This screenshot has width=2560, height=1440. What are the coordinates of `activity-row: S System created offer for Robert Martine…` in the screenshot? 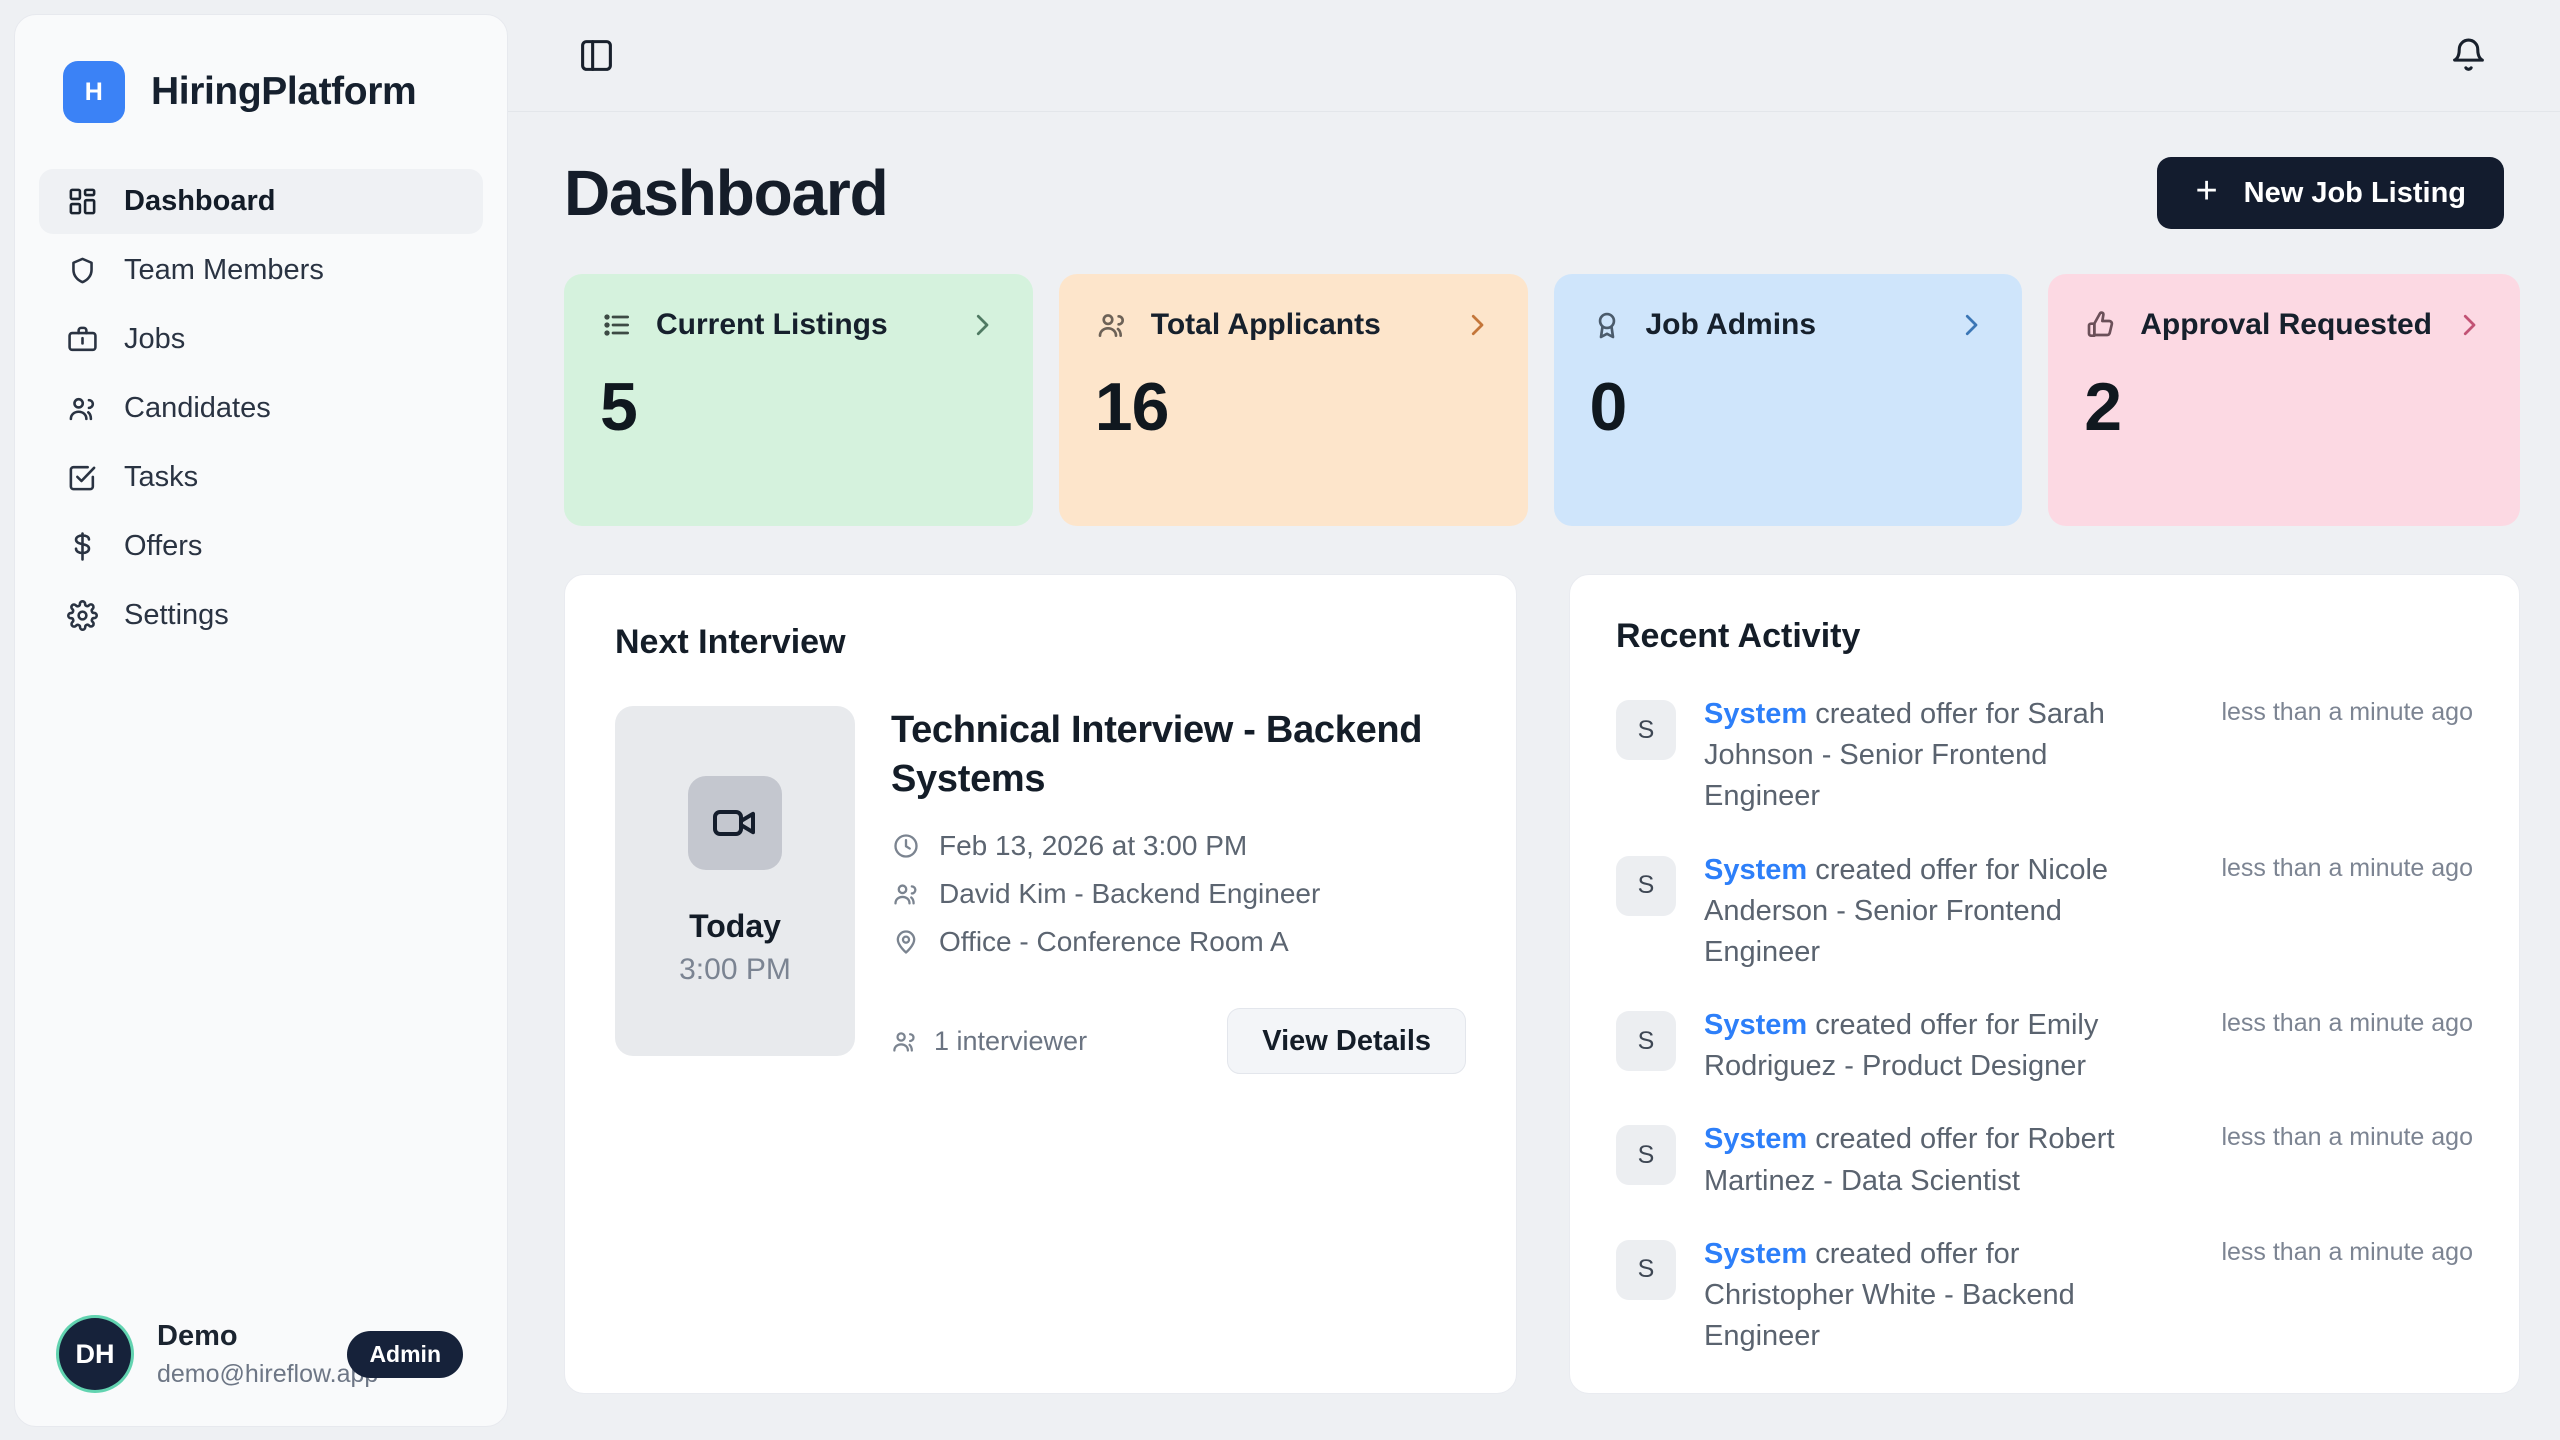 It's located at (2044, 1160).